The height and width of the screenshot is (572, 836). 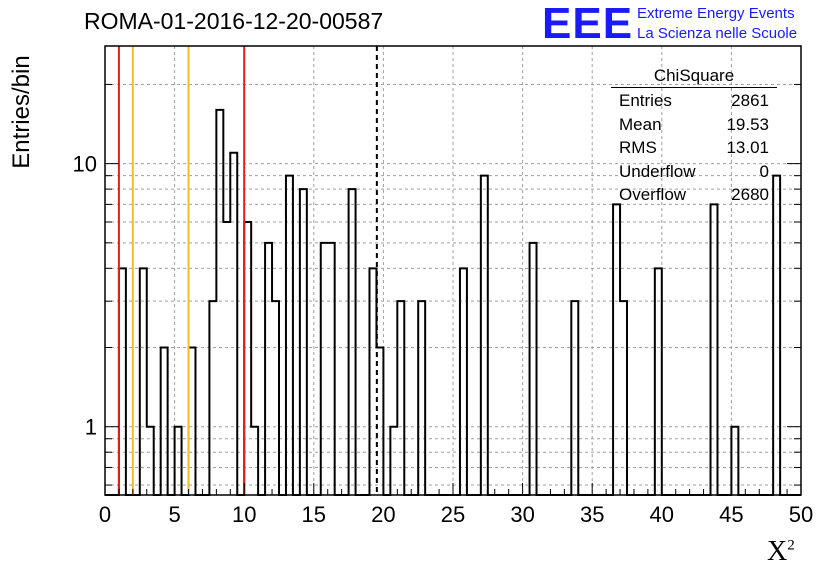 What do you see at coordinates (234, 21) in the screenshot?
I see `chart-title: ROMA-01-2016-12-20-00587` at bounding box center [234, 21].